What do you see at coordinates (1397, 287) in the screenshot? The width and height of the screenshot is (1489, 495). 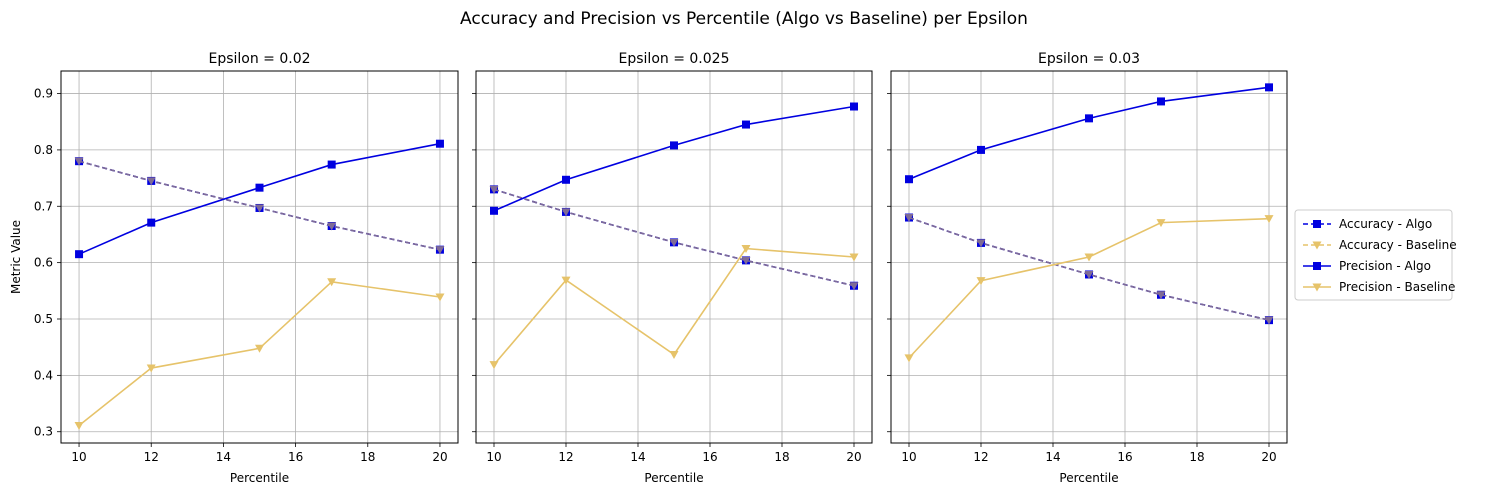 I see `legend-label: Precision - Baseline` at bounding box center [1397, 287].